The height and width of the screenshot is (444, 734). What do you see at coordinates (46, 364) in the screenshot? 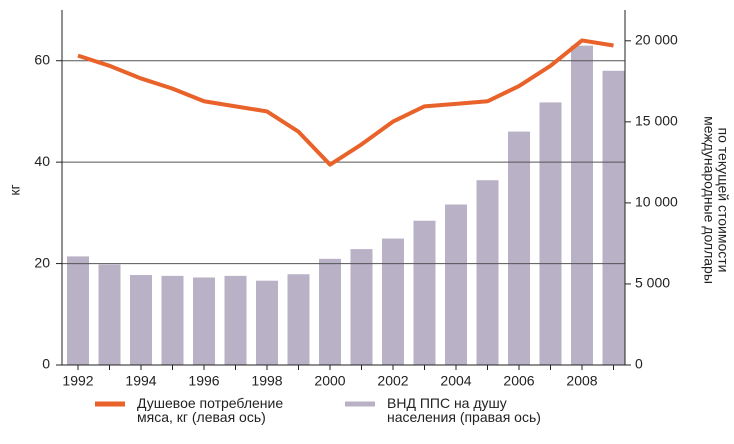
I see `y-tick-label: 0` at bounding box center [46, 364].